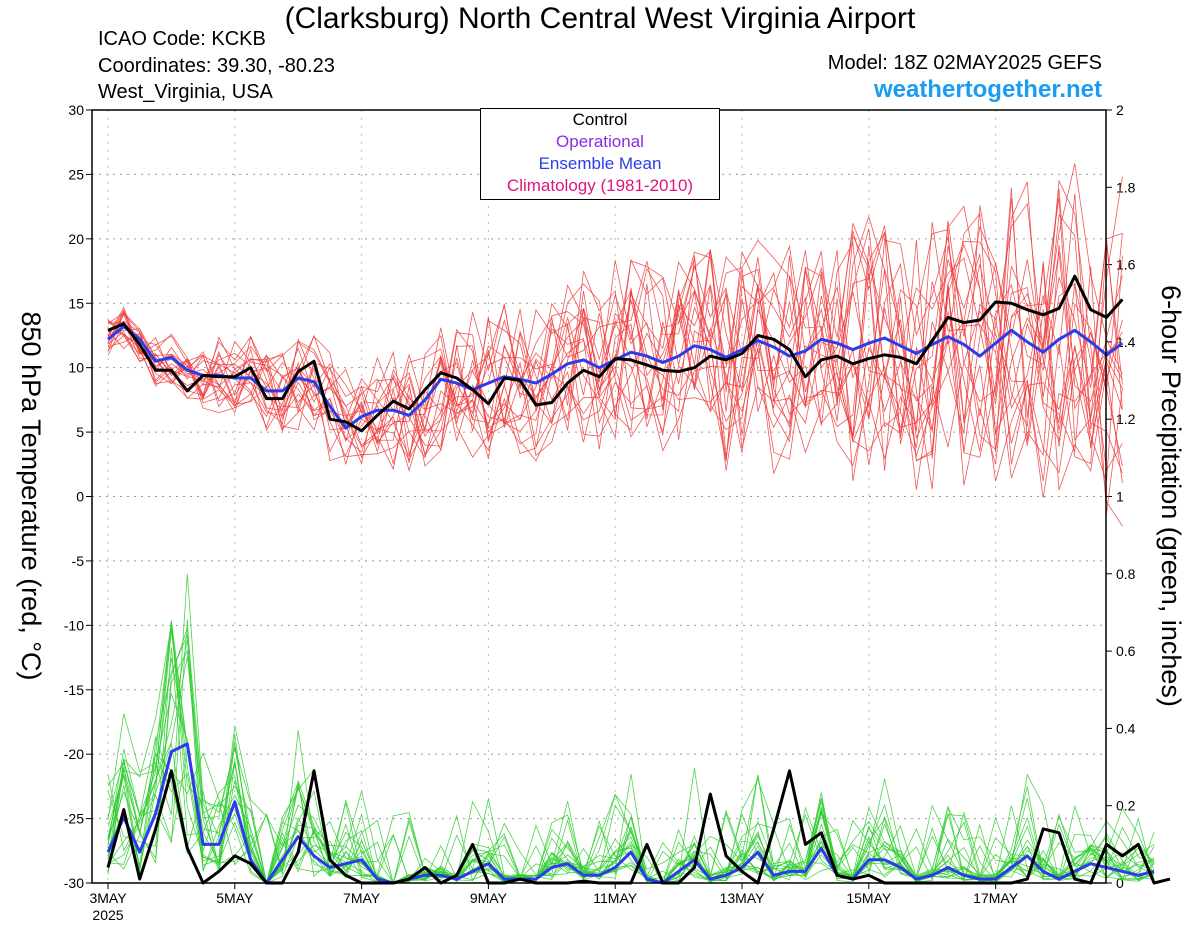 This screenshot has width=1200, height=927. Describe the element at coordinates (600, 119) in the screenshot. I see `legend-control: Control` at that location.